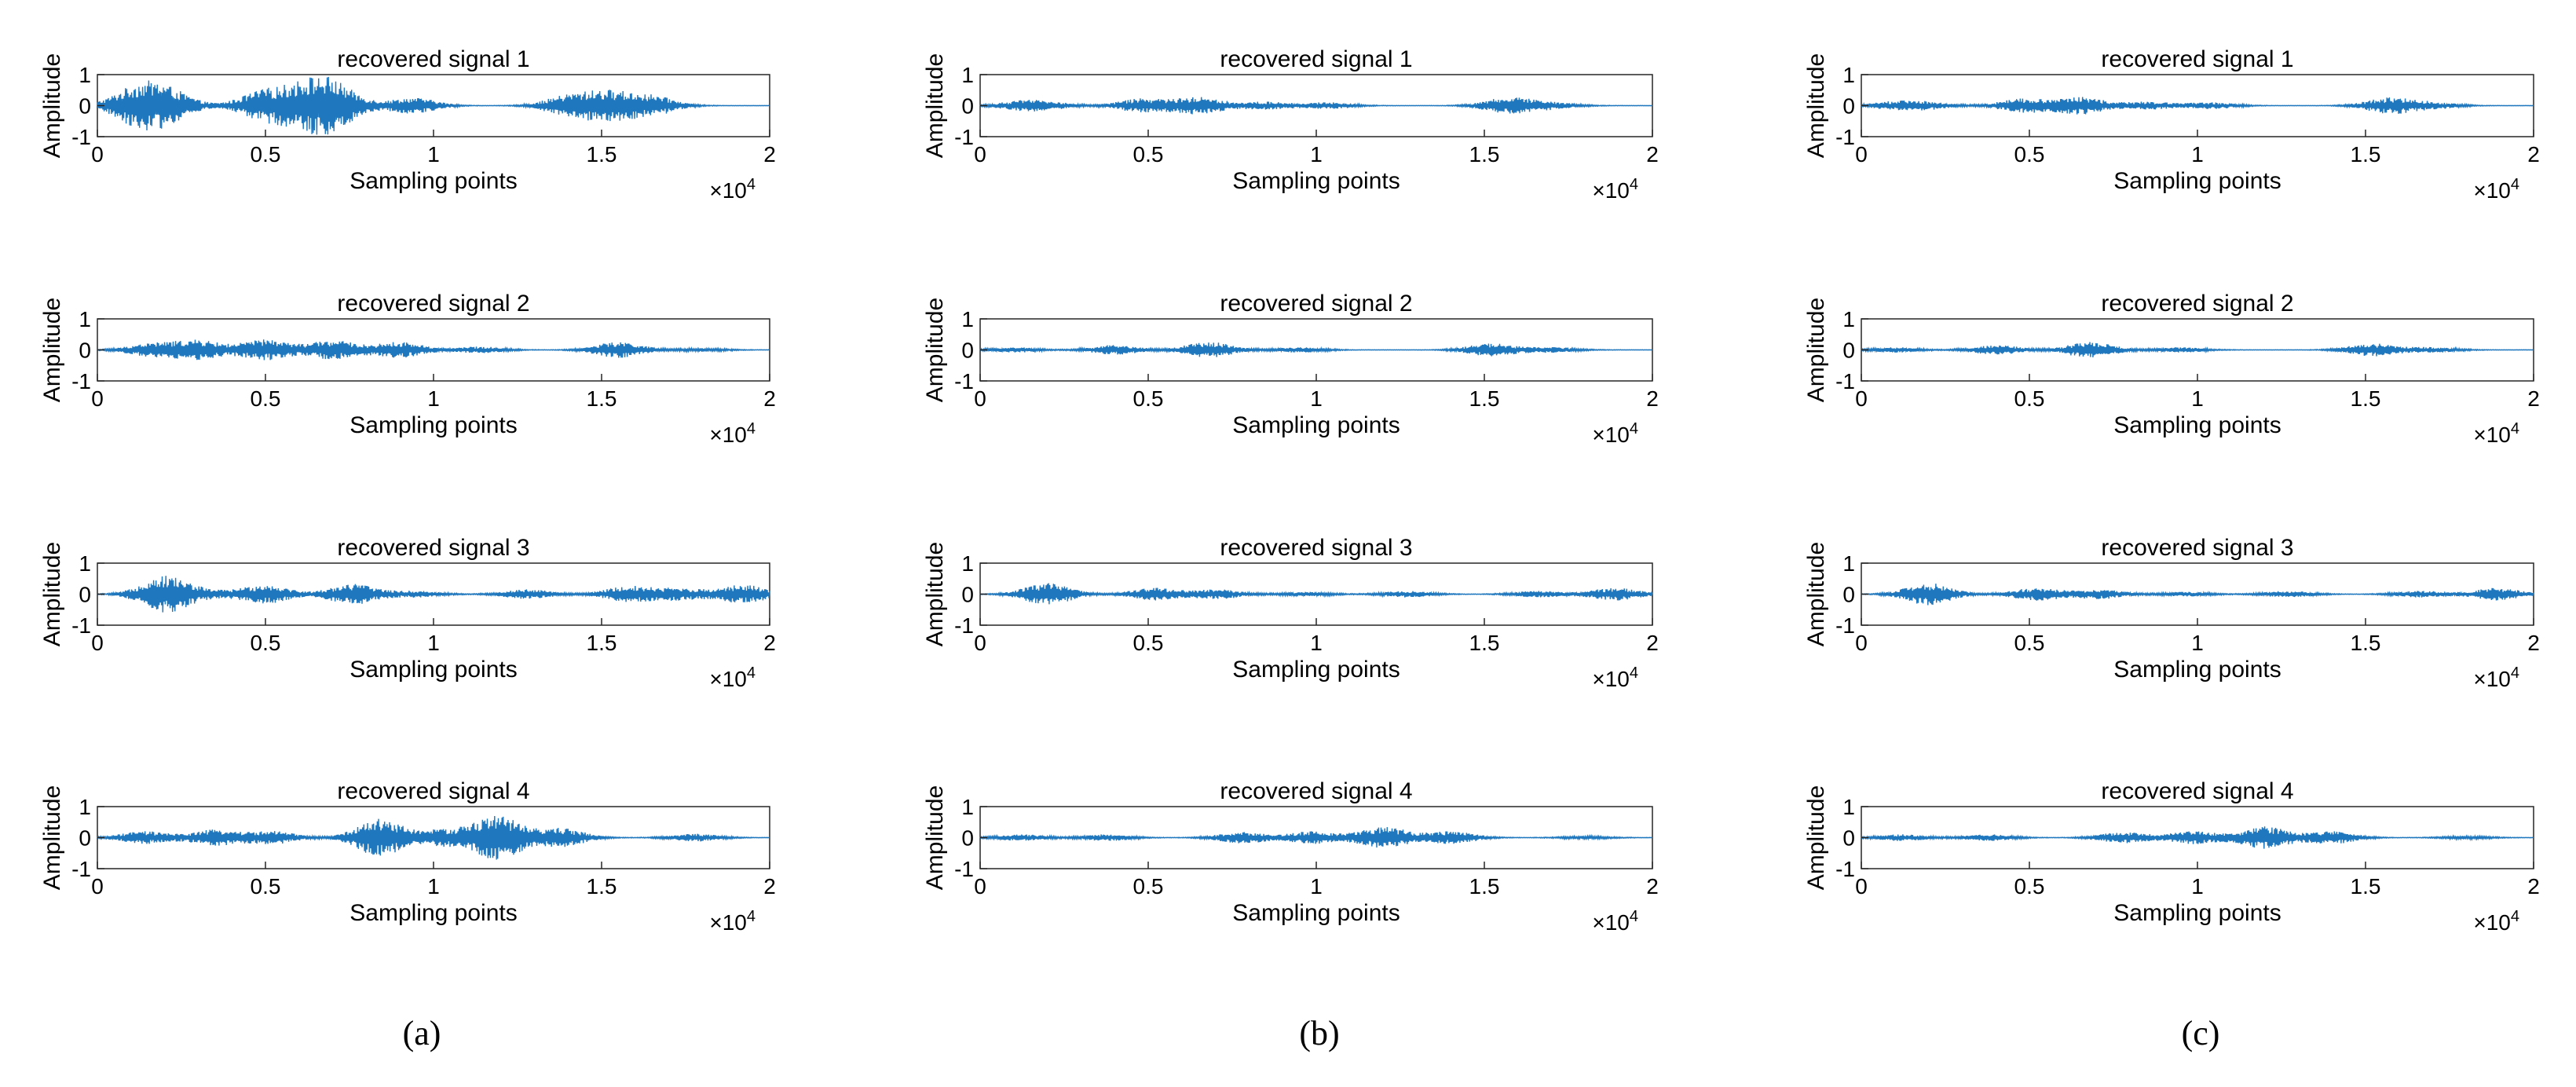 The width and height of the screenshot is (2576, 1087). Describe the element at coordinates (2197, 59) in the screenshot. I see `subplot-title: recovered signal 1` at that location.